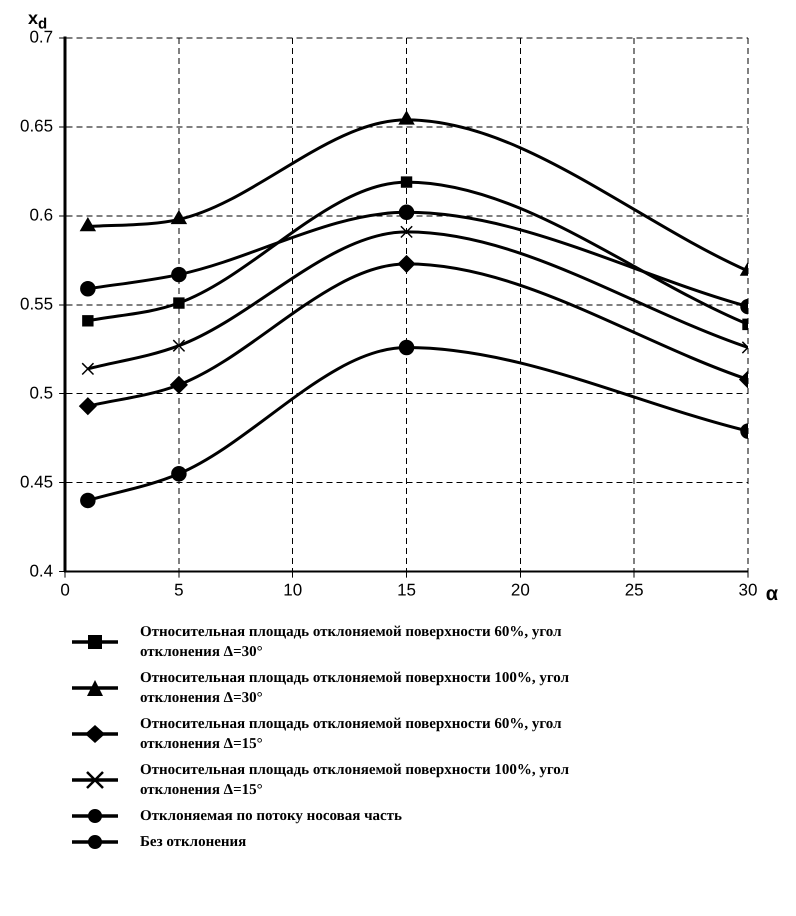  What do you see at coordinates (193, 842) in the screenshot?
I see `legend-label: Без отклонения` at bounding box center [193, 842].